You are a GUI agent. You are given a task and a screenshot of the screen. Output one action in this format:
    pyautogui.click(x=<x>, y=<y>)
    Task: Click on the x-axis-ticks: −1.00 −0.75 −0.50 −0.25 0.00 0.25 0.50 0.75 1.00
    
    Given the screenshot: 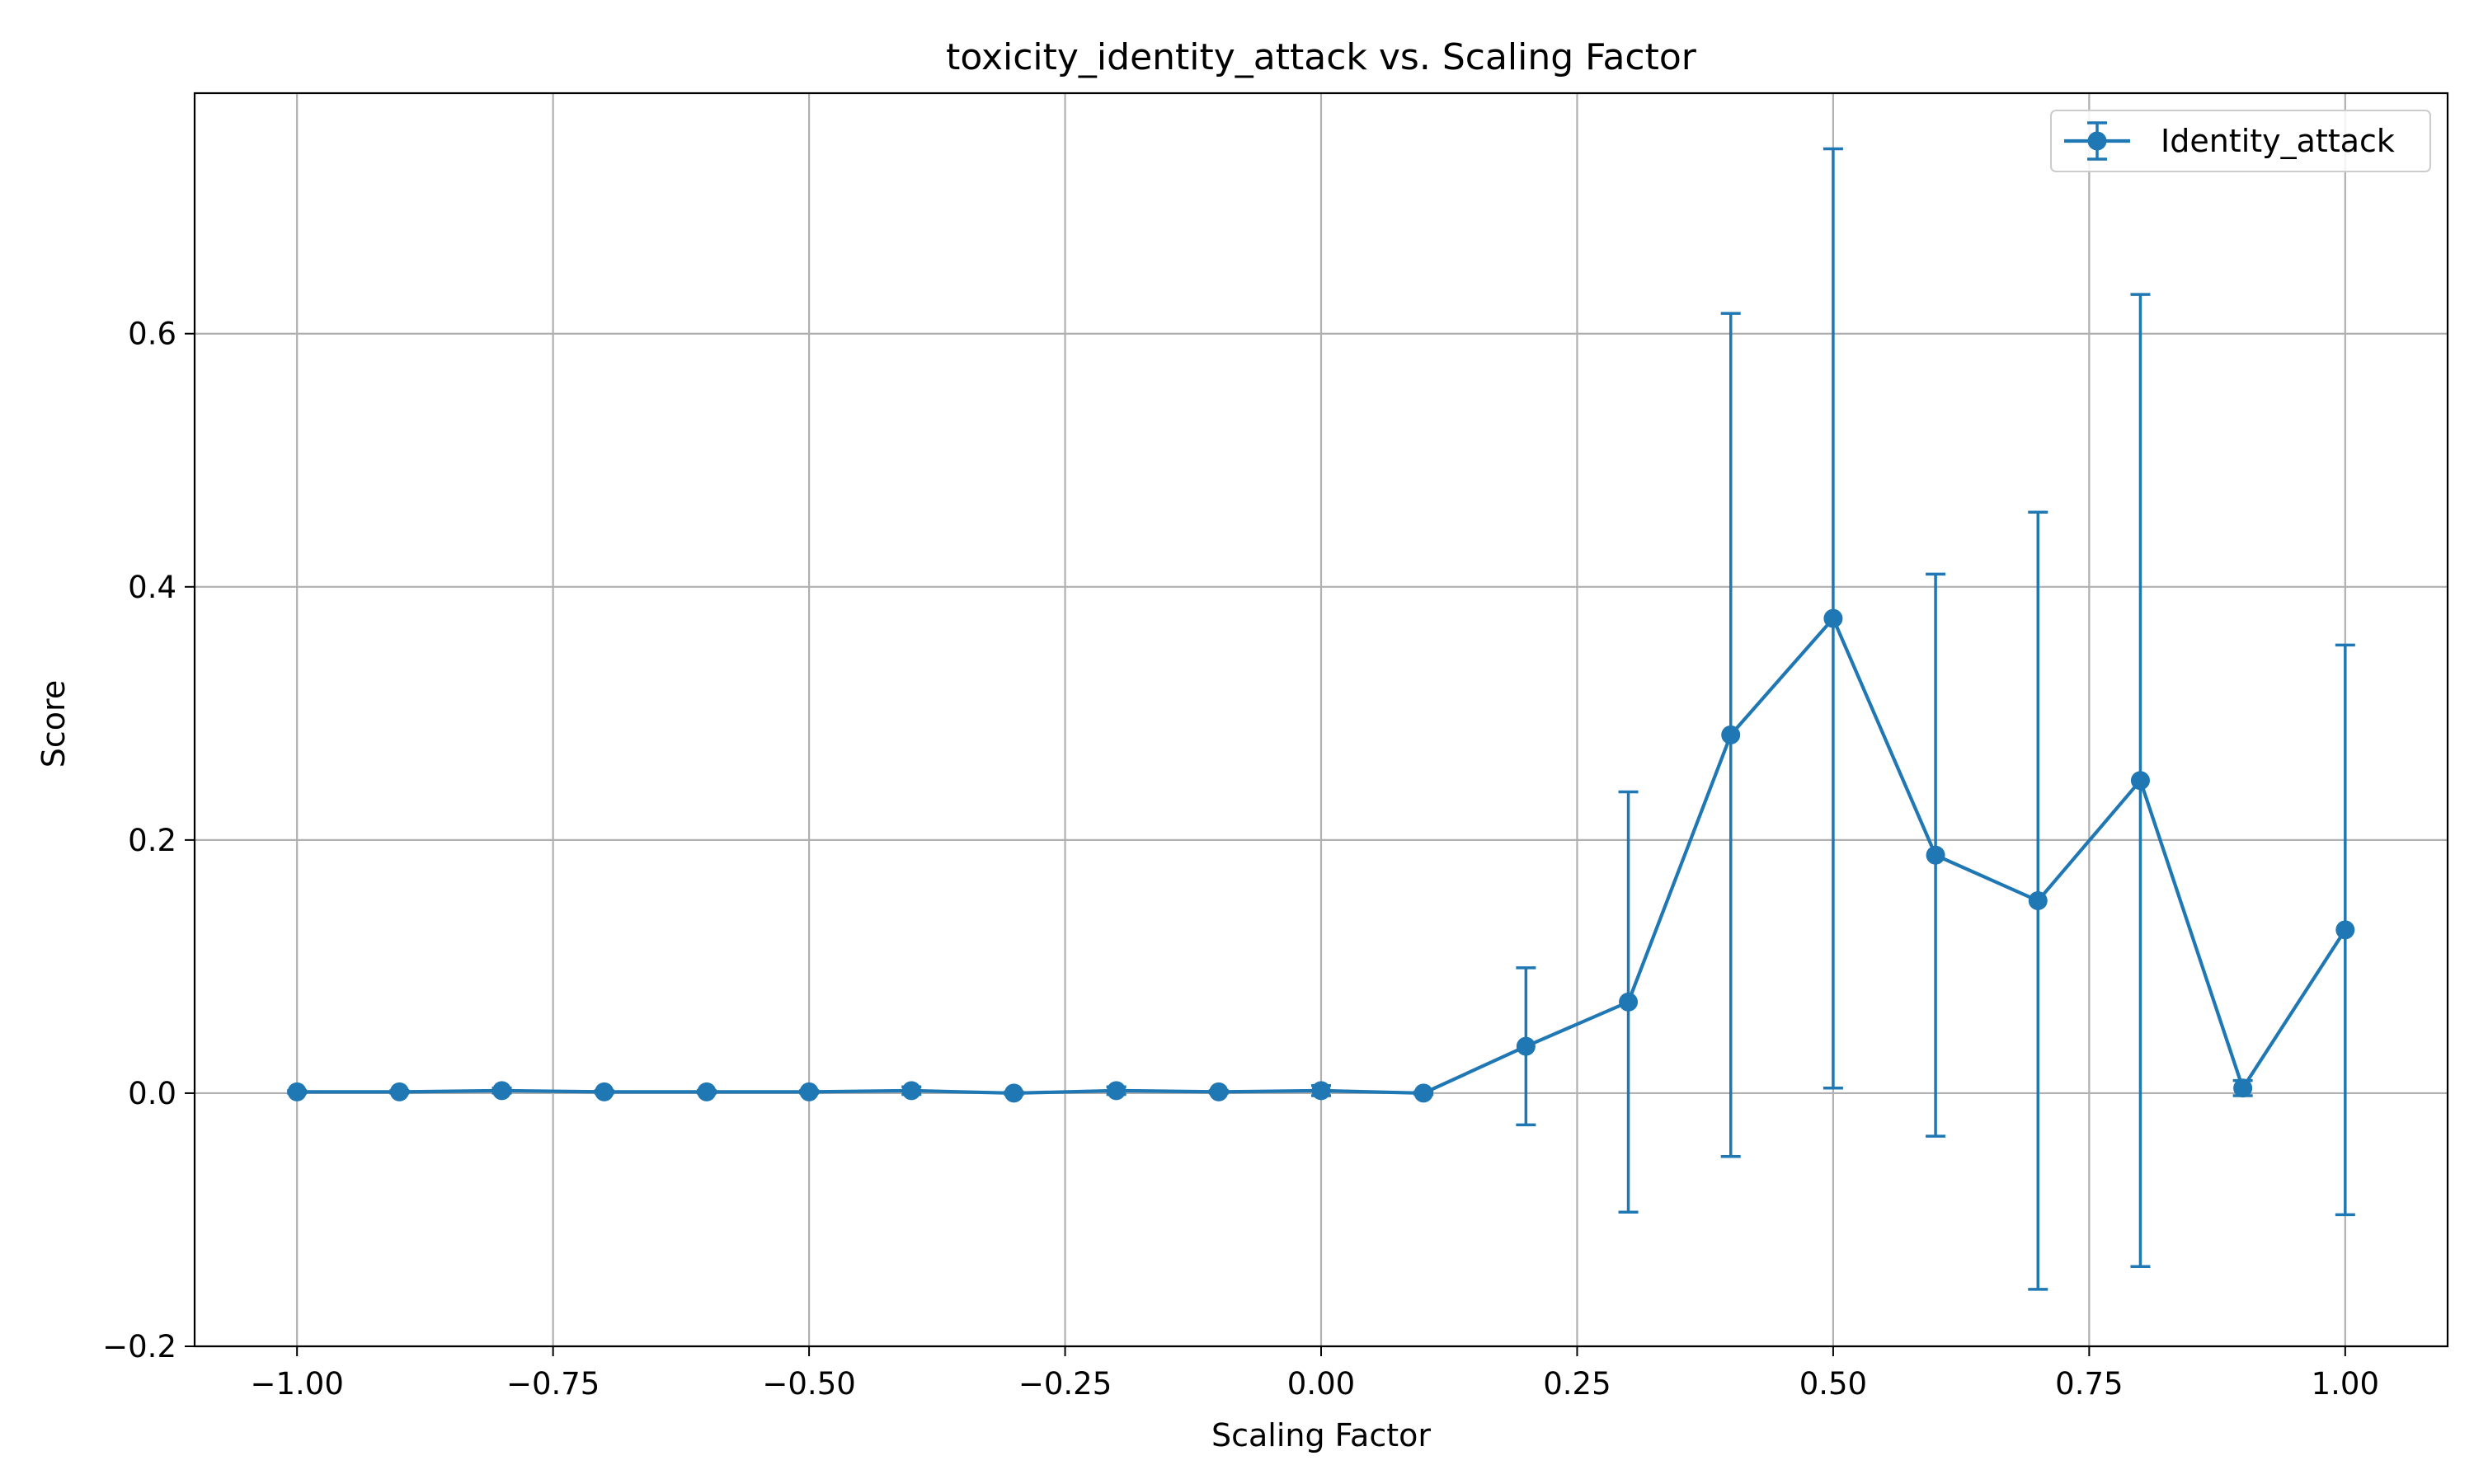 What is the action you would take?
    pyautogui.click(x=1314, y=1374)
    